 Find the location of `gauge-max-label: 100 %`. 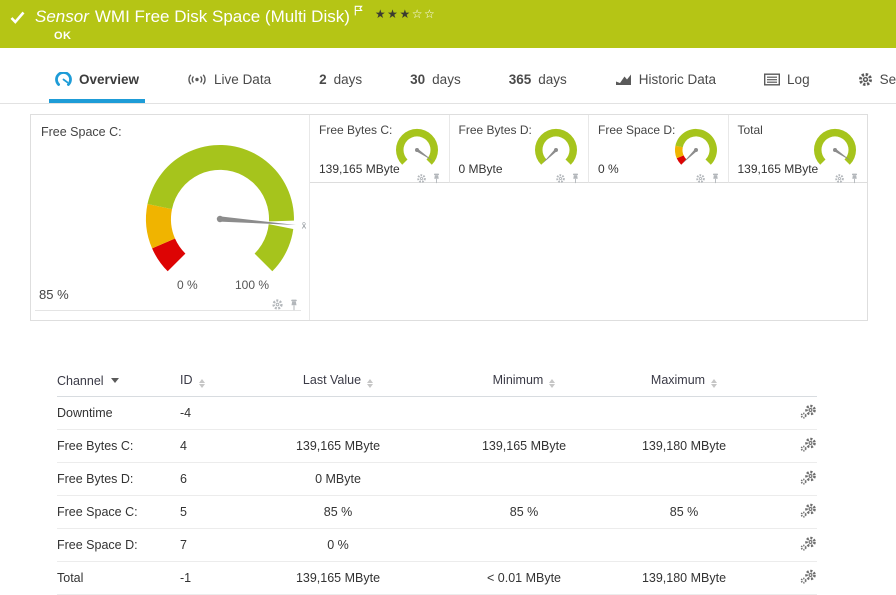

gauge-max-label: 100 % is located at coordinates (252, 285).